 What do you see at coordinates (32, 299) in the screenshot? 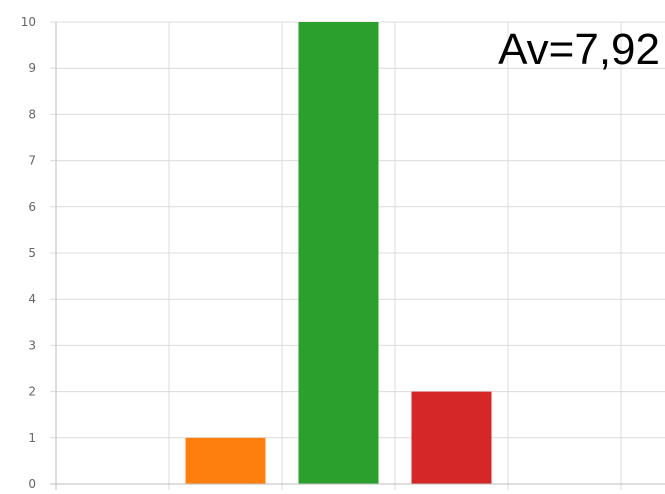
I see `y-tick-label: 4` at bounding box center [32, 299].